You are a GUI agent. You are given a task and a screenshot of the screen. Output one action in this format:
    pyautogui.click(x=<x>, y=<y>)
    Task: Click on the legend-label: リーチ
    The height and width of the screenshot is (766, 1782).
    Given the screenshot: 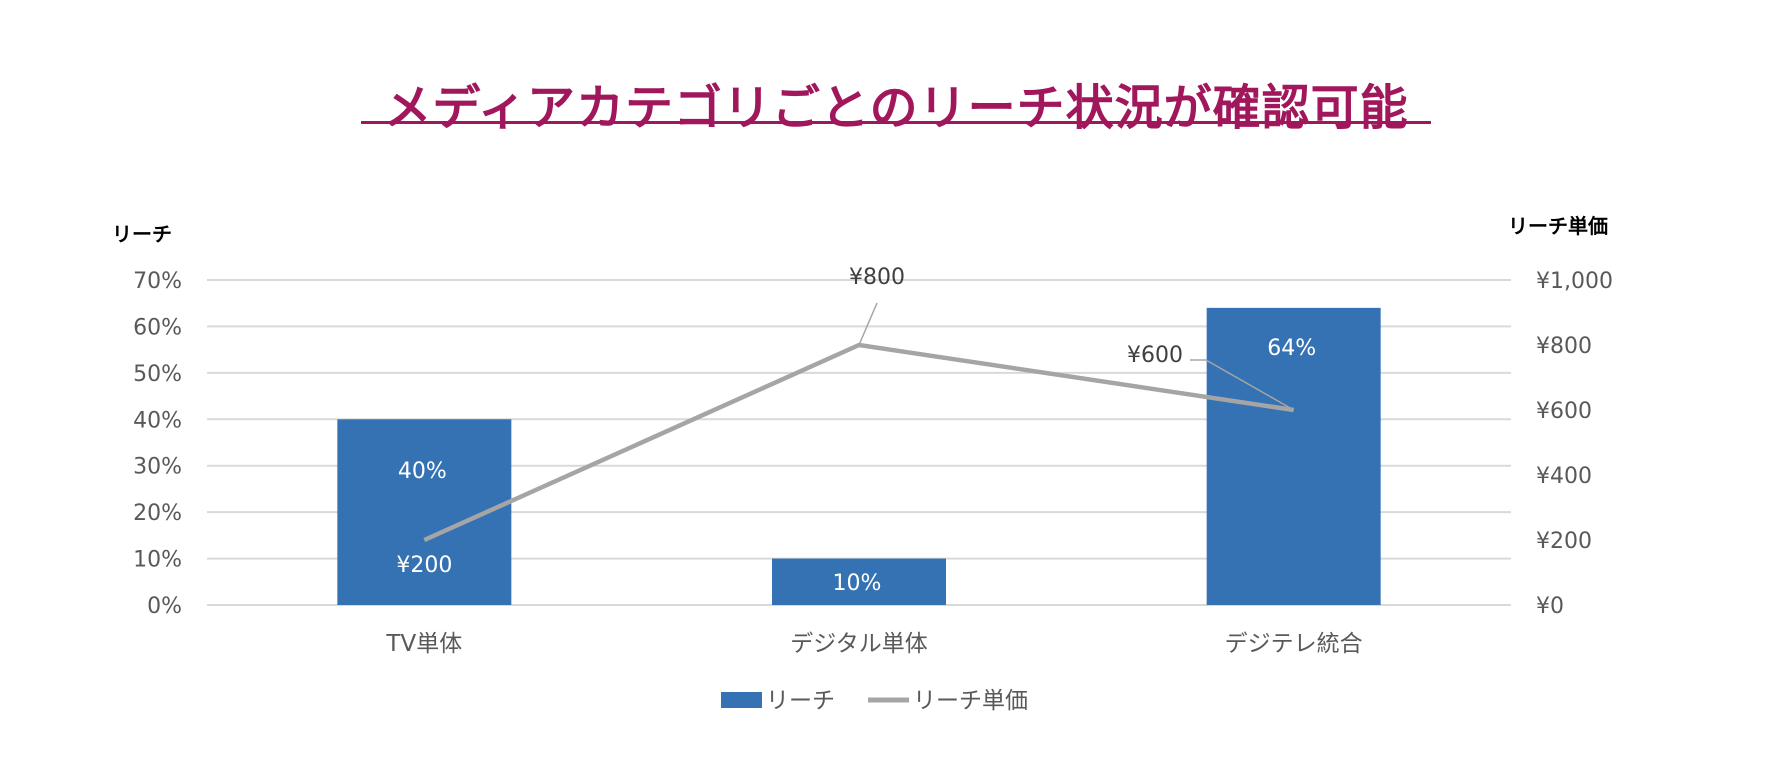 What is the action you would take?
    pyautogui.click(x=800, y=701)
    